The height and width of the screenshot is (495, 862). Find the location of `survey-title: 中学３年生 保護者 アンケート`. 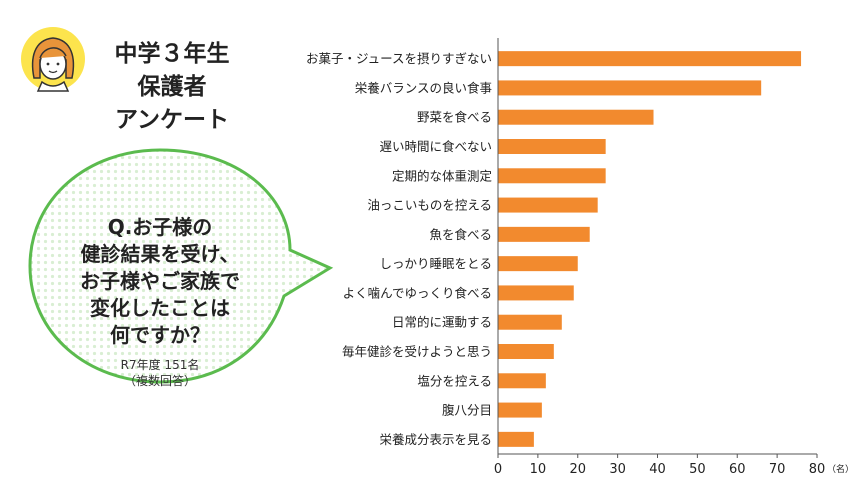

survey-title: 中学３年生 保護者 アンケート is located at coordinates (172, 87).